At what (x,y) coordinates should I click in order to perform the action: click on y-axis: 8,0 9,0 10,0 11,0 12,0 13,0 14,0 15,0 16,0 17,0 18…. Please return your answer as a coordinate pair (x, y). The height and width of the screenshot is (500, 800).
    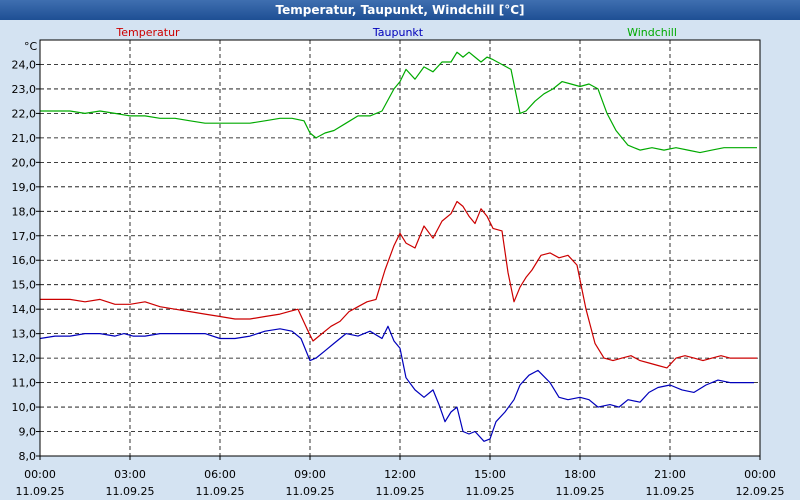
    Looking at the image, I should click on (26, 260).